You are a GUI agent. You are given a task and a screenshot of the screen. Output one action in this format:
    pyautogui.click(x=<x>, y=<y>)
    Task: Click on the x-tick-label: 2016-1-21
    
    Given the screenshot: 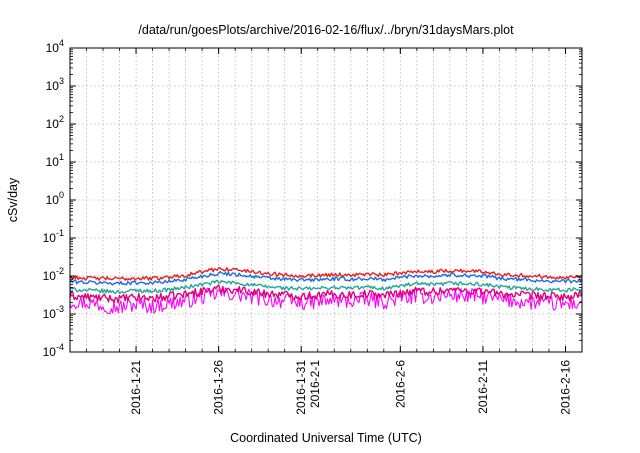 What is the action you would take?
    pyautogui.click(x=136, y=387)
    